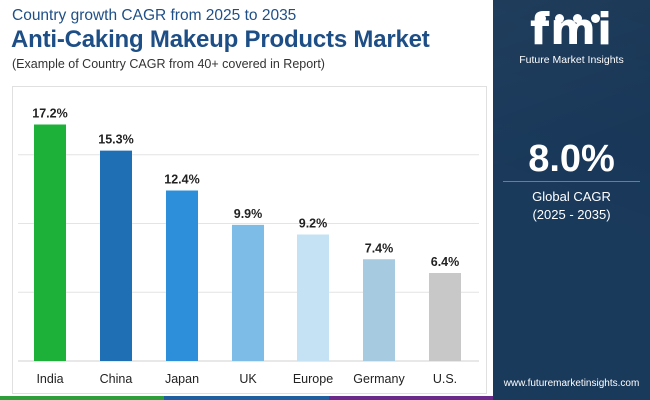  I want to click on data-label: 7.4%, so click(379, 248).